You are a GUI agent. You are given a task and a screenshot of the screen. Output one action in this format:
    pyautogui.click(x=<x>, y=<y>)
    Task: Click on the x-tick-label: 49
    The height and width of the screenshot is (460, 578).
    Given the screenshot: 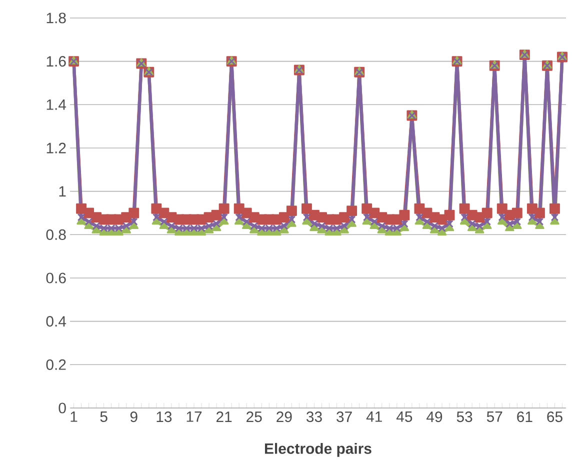 What is the action you would take?
    pyautogui.click(x=434, y=416)
    